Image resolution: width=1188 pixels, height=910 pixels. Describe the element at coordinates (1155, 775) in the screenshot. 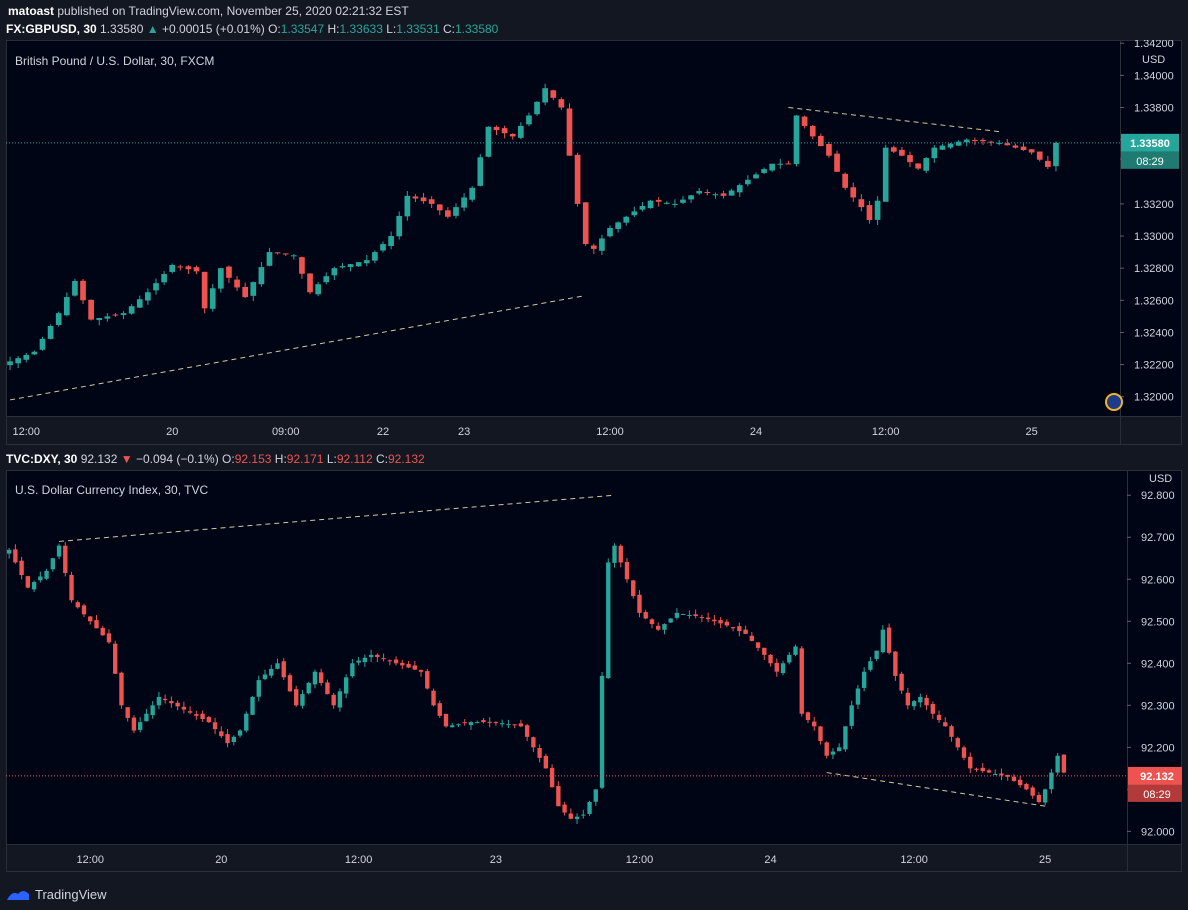

I see `price-tag-background` at that location.